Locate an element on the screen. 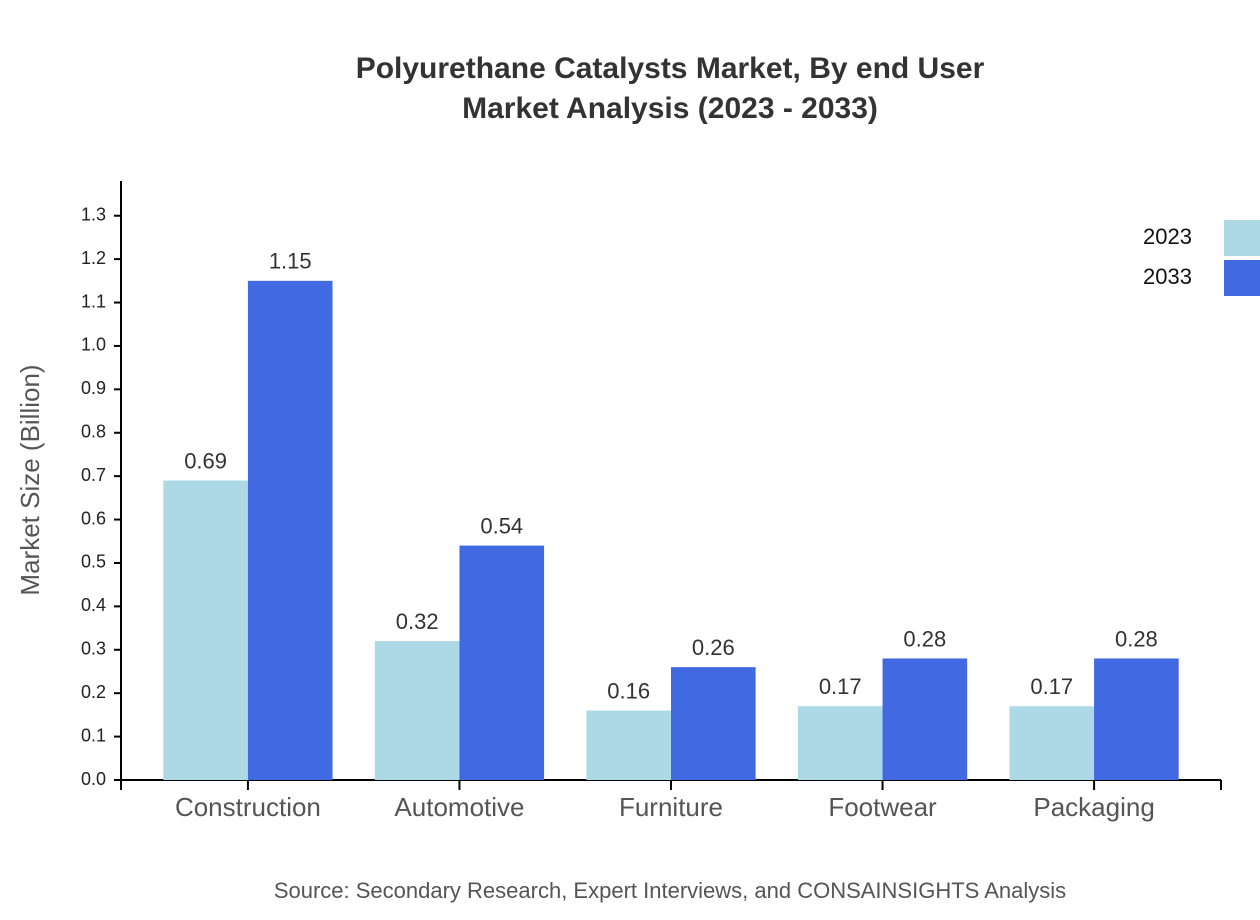 The height and width of the screenshot is (920, 1260). y-tick-label: 0.6 is located at coordinates (93, 518).